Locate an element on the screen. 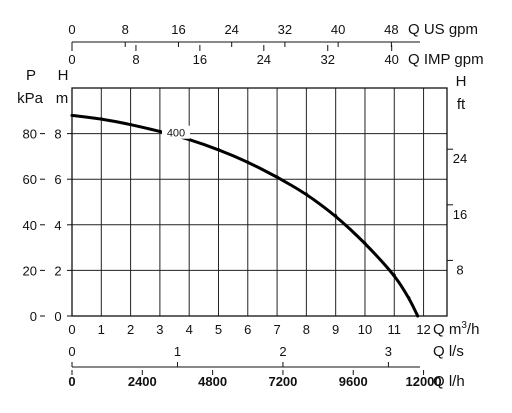  tick-label-m3h: 1 is located at coordinates (101, 329).